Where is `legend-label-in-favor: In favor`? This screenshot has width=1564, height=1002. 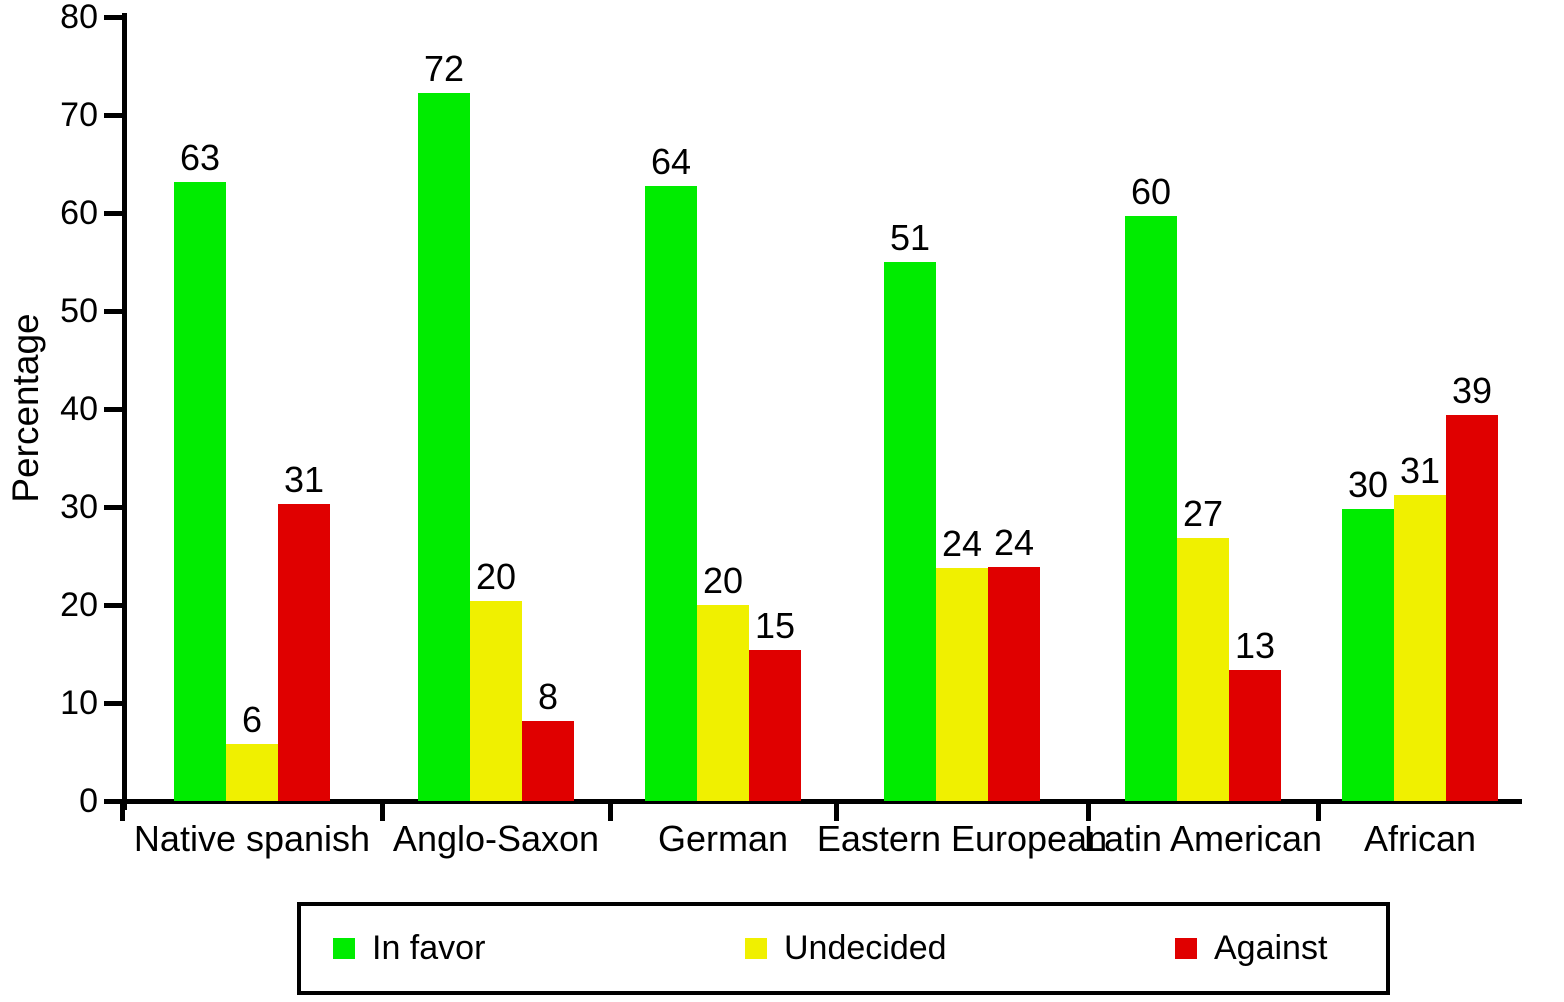
legend-label-in-favor: In favor is located at coordinates (429, 948).